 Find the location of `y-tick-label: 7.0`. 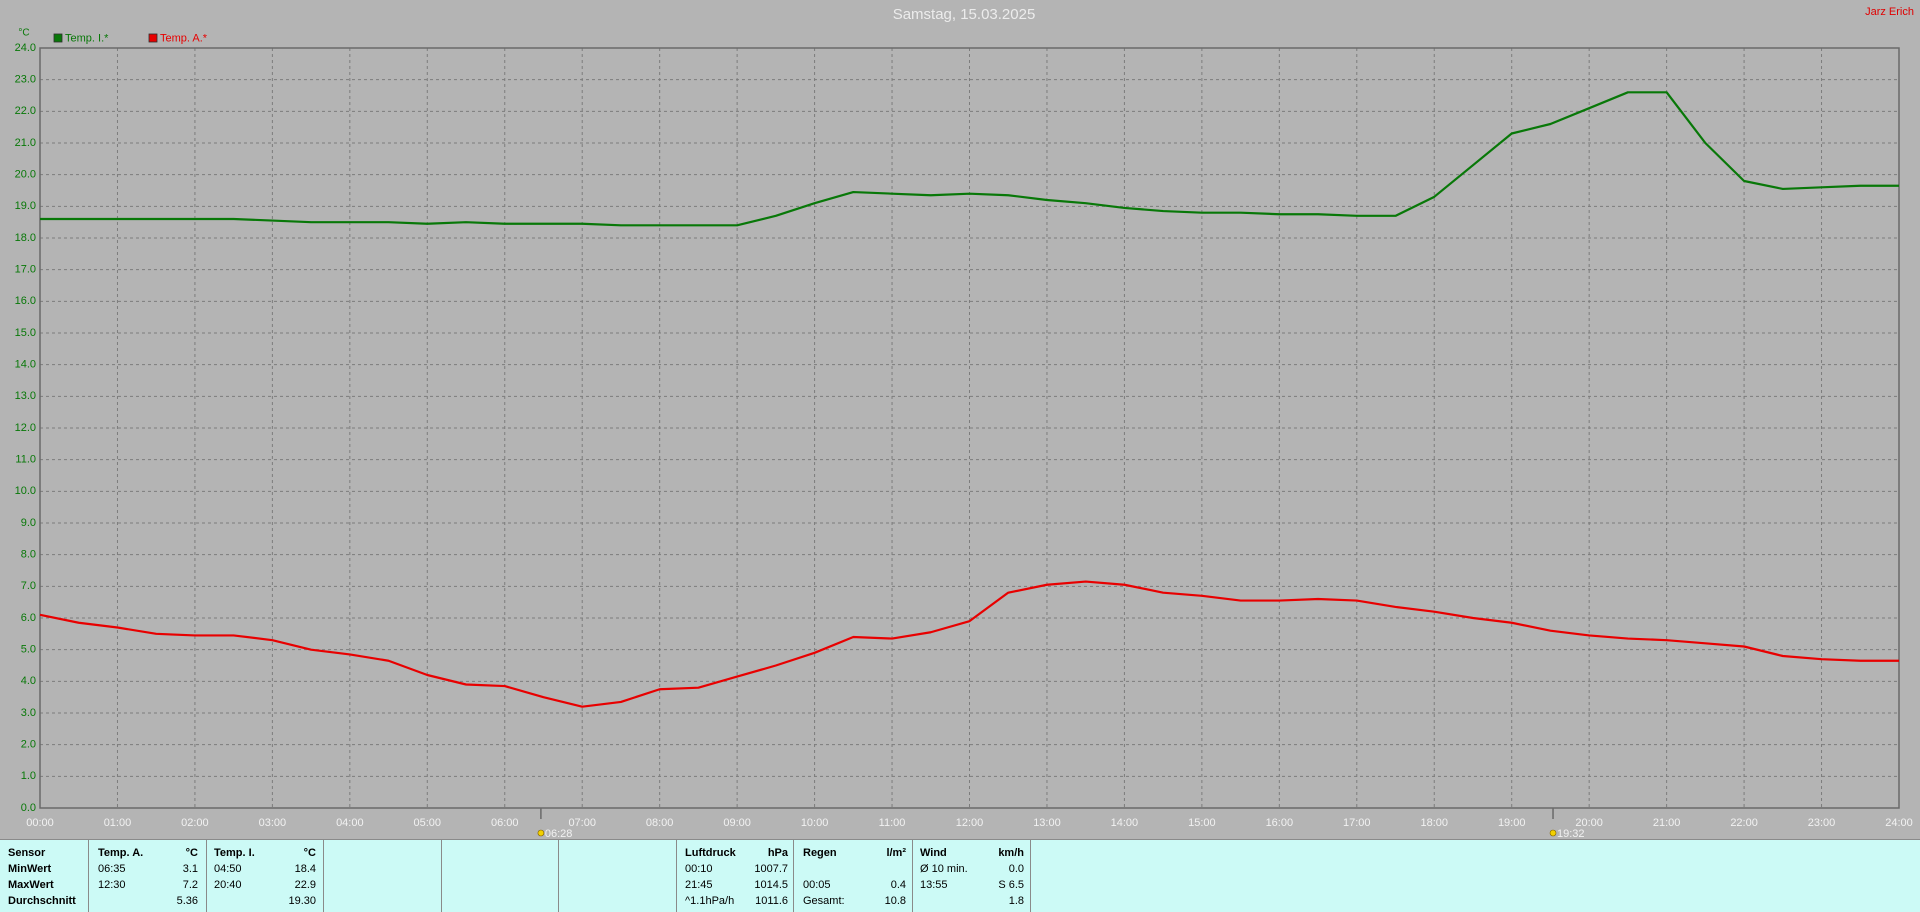

y-tick-label: 7.0 is located at coordinates (28, 586).